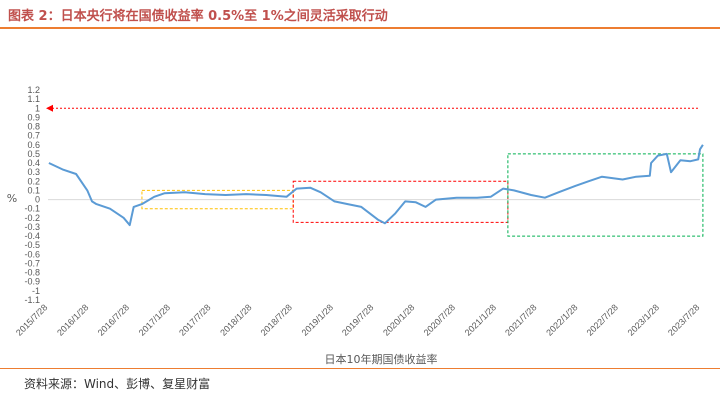  I want to click on y-tick-label: 0.9, so click(33, 117).